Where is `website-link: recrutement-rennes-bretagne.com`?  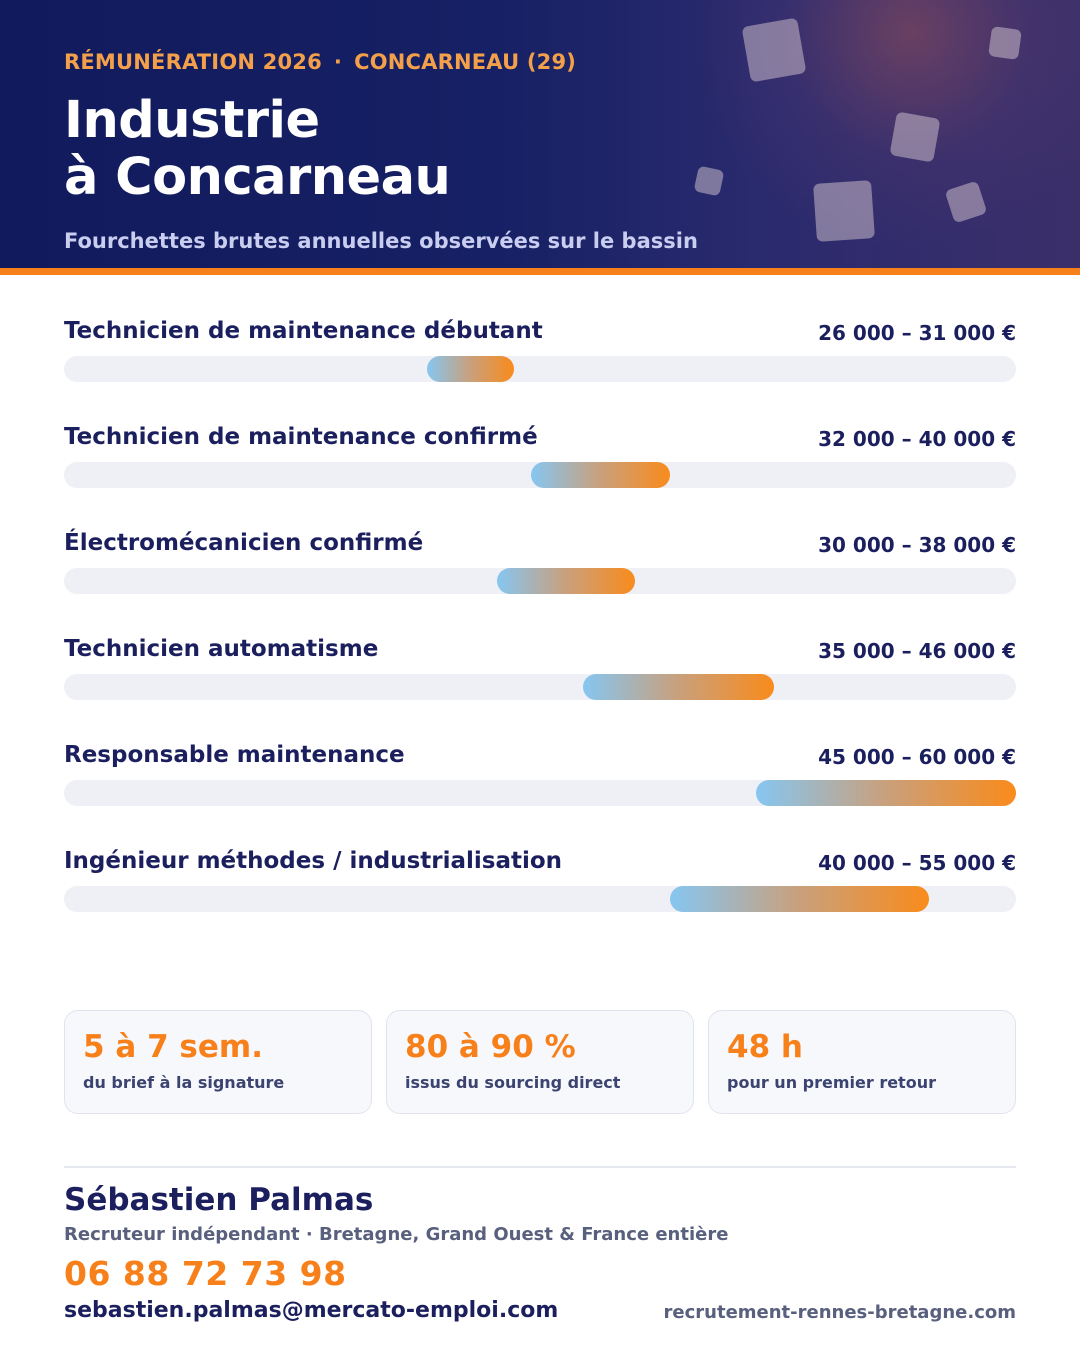
website-link: recrutement-rennes-bretagne.com is located at coordinates (839, 1312).